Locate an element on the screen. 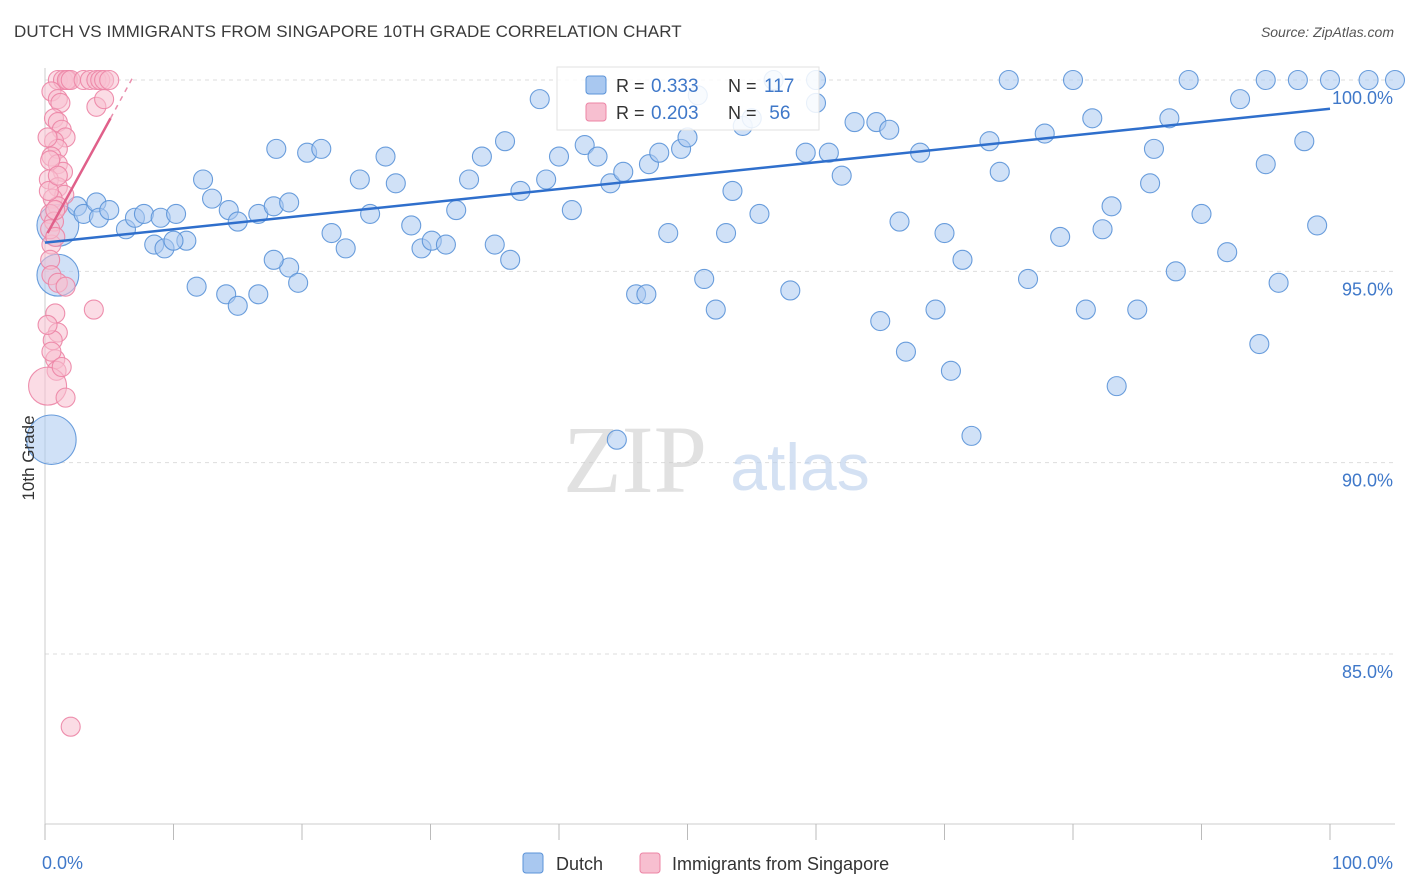 The image size is (1406, 892). singapore-trendline is located at coordinates (79, 175).